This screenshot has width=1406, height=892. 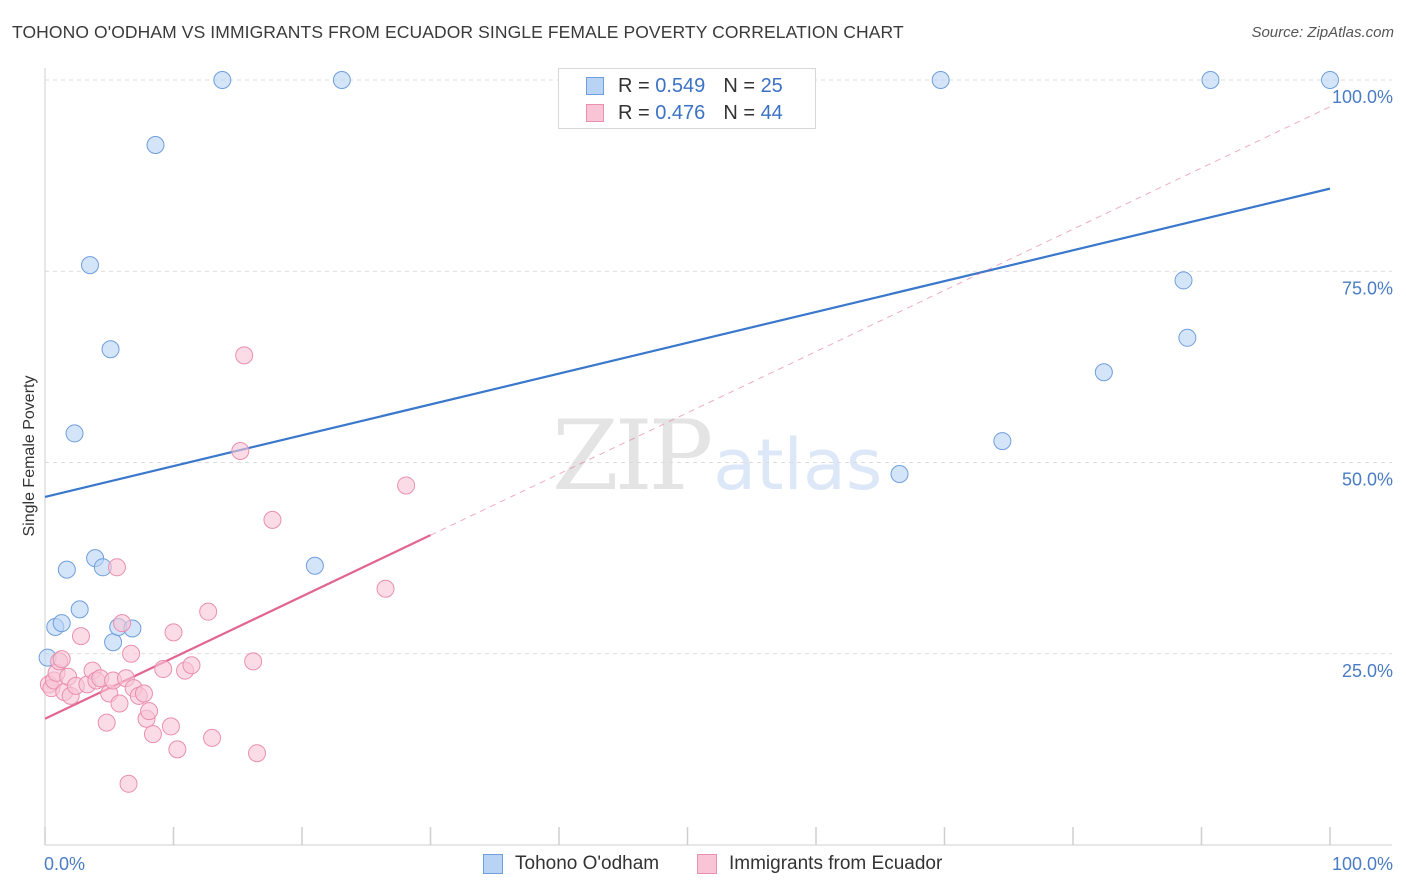 I want to click on series-legend-tohono: Tohono O'odham, so click(x=571, y=864).